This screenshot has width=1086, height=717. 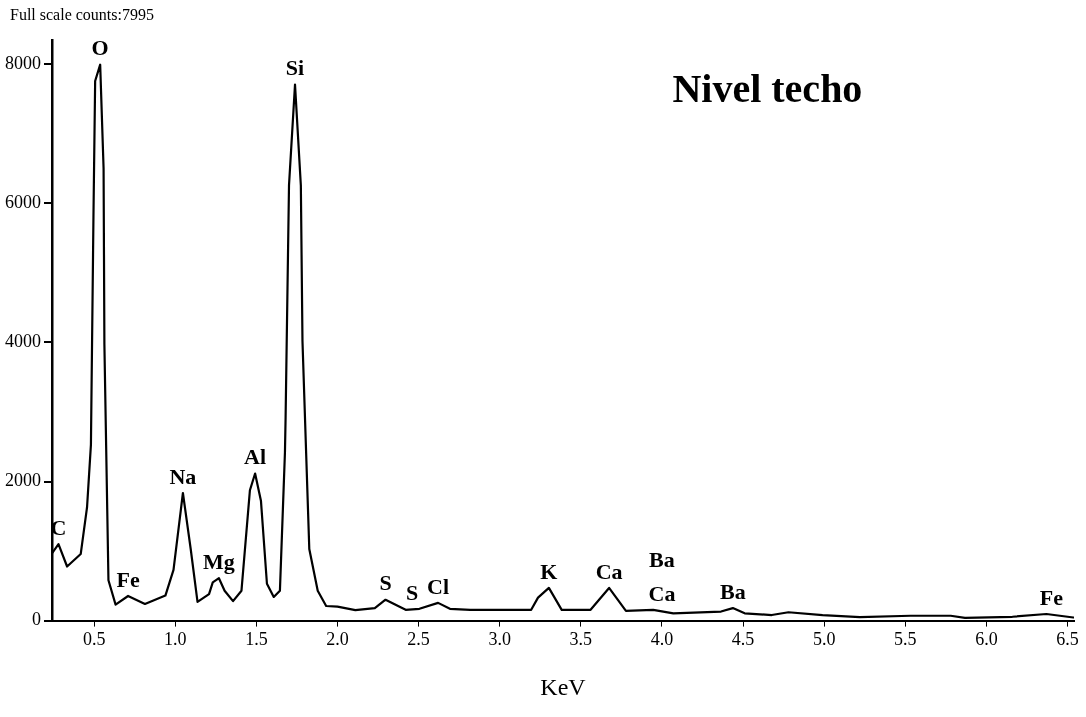 What do you see at coordinates (986, 639) in the screenshot?
I see `x-tick-label: 6.0` at bounding box center [986, 639].